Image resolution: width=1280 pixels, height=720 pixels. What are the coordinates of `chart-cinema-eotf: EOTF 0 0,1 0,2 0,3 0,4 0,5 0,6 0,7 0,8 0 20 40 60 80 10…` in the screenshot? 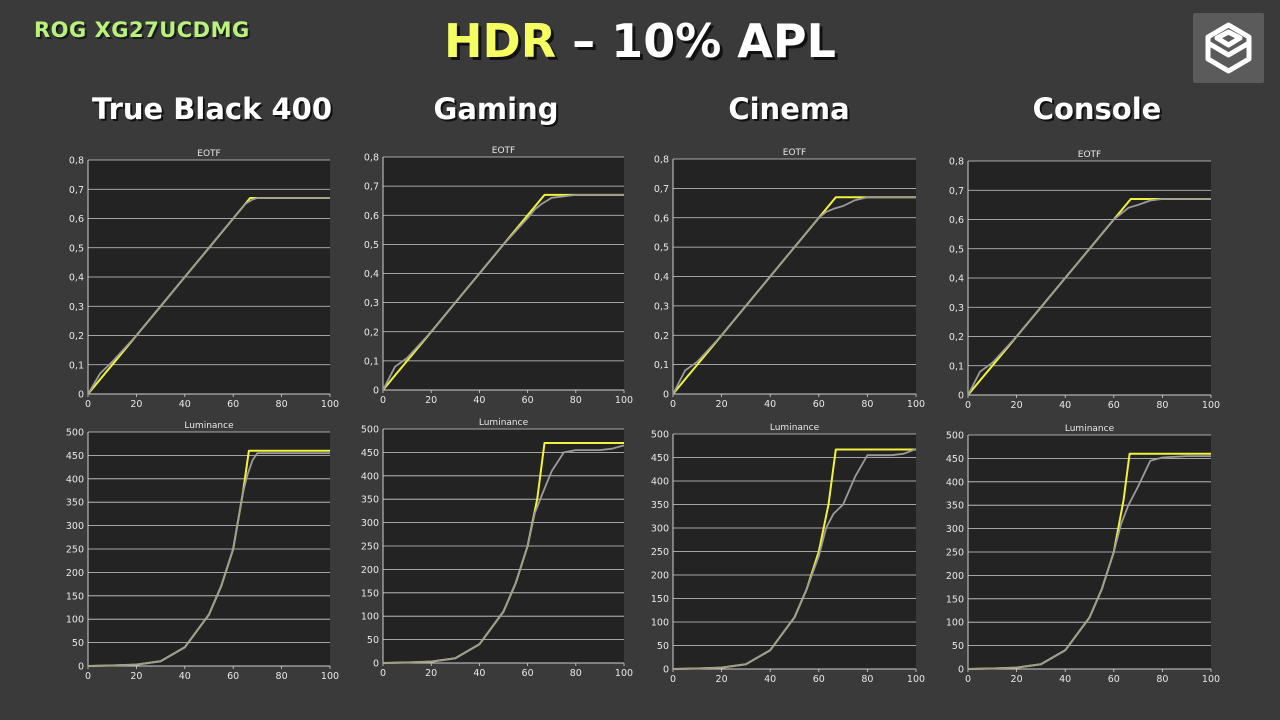 It's located at (789, 279).